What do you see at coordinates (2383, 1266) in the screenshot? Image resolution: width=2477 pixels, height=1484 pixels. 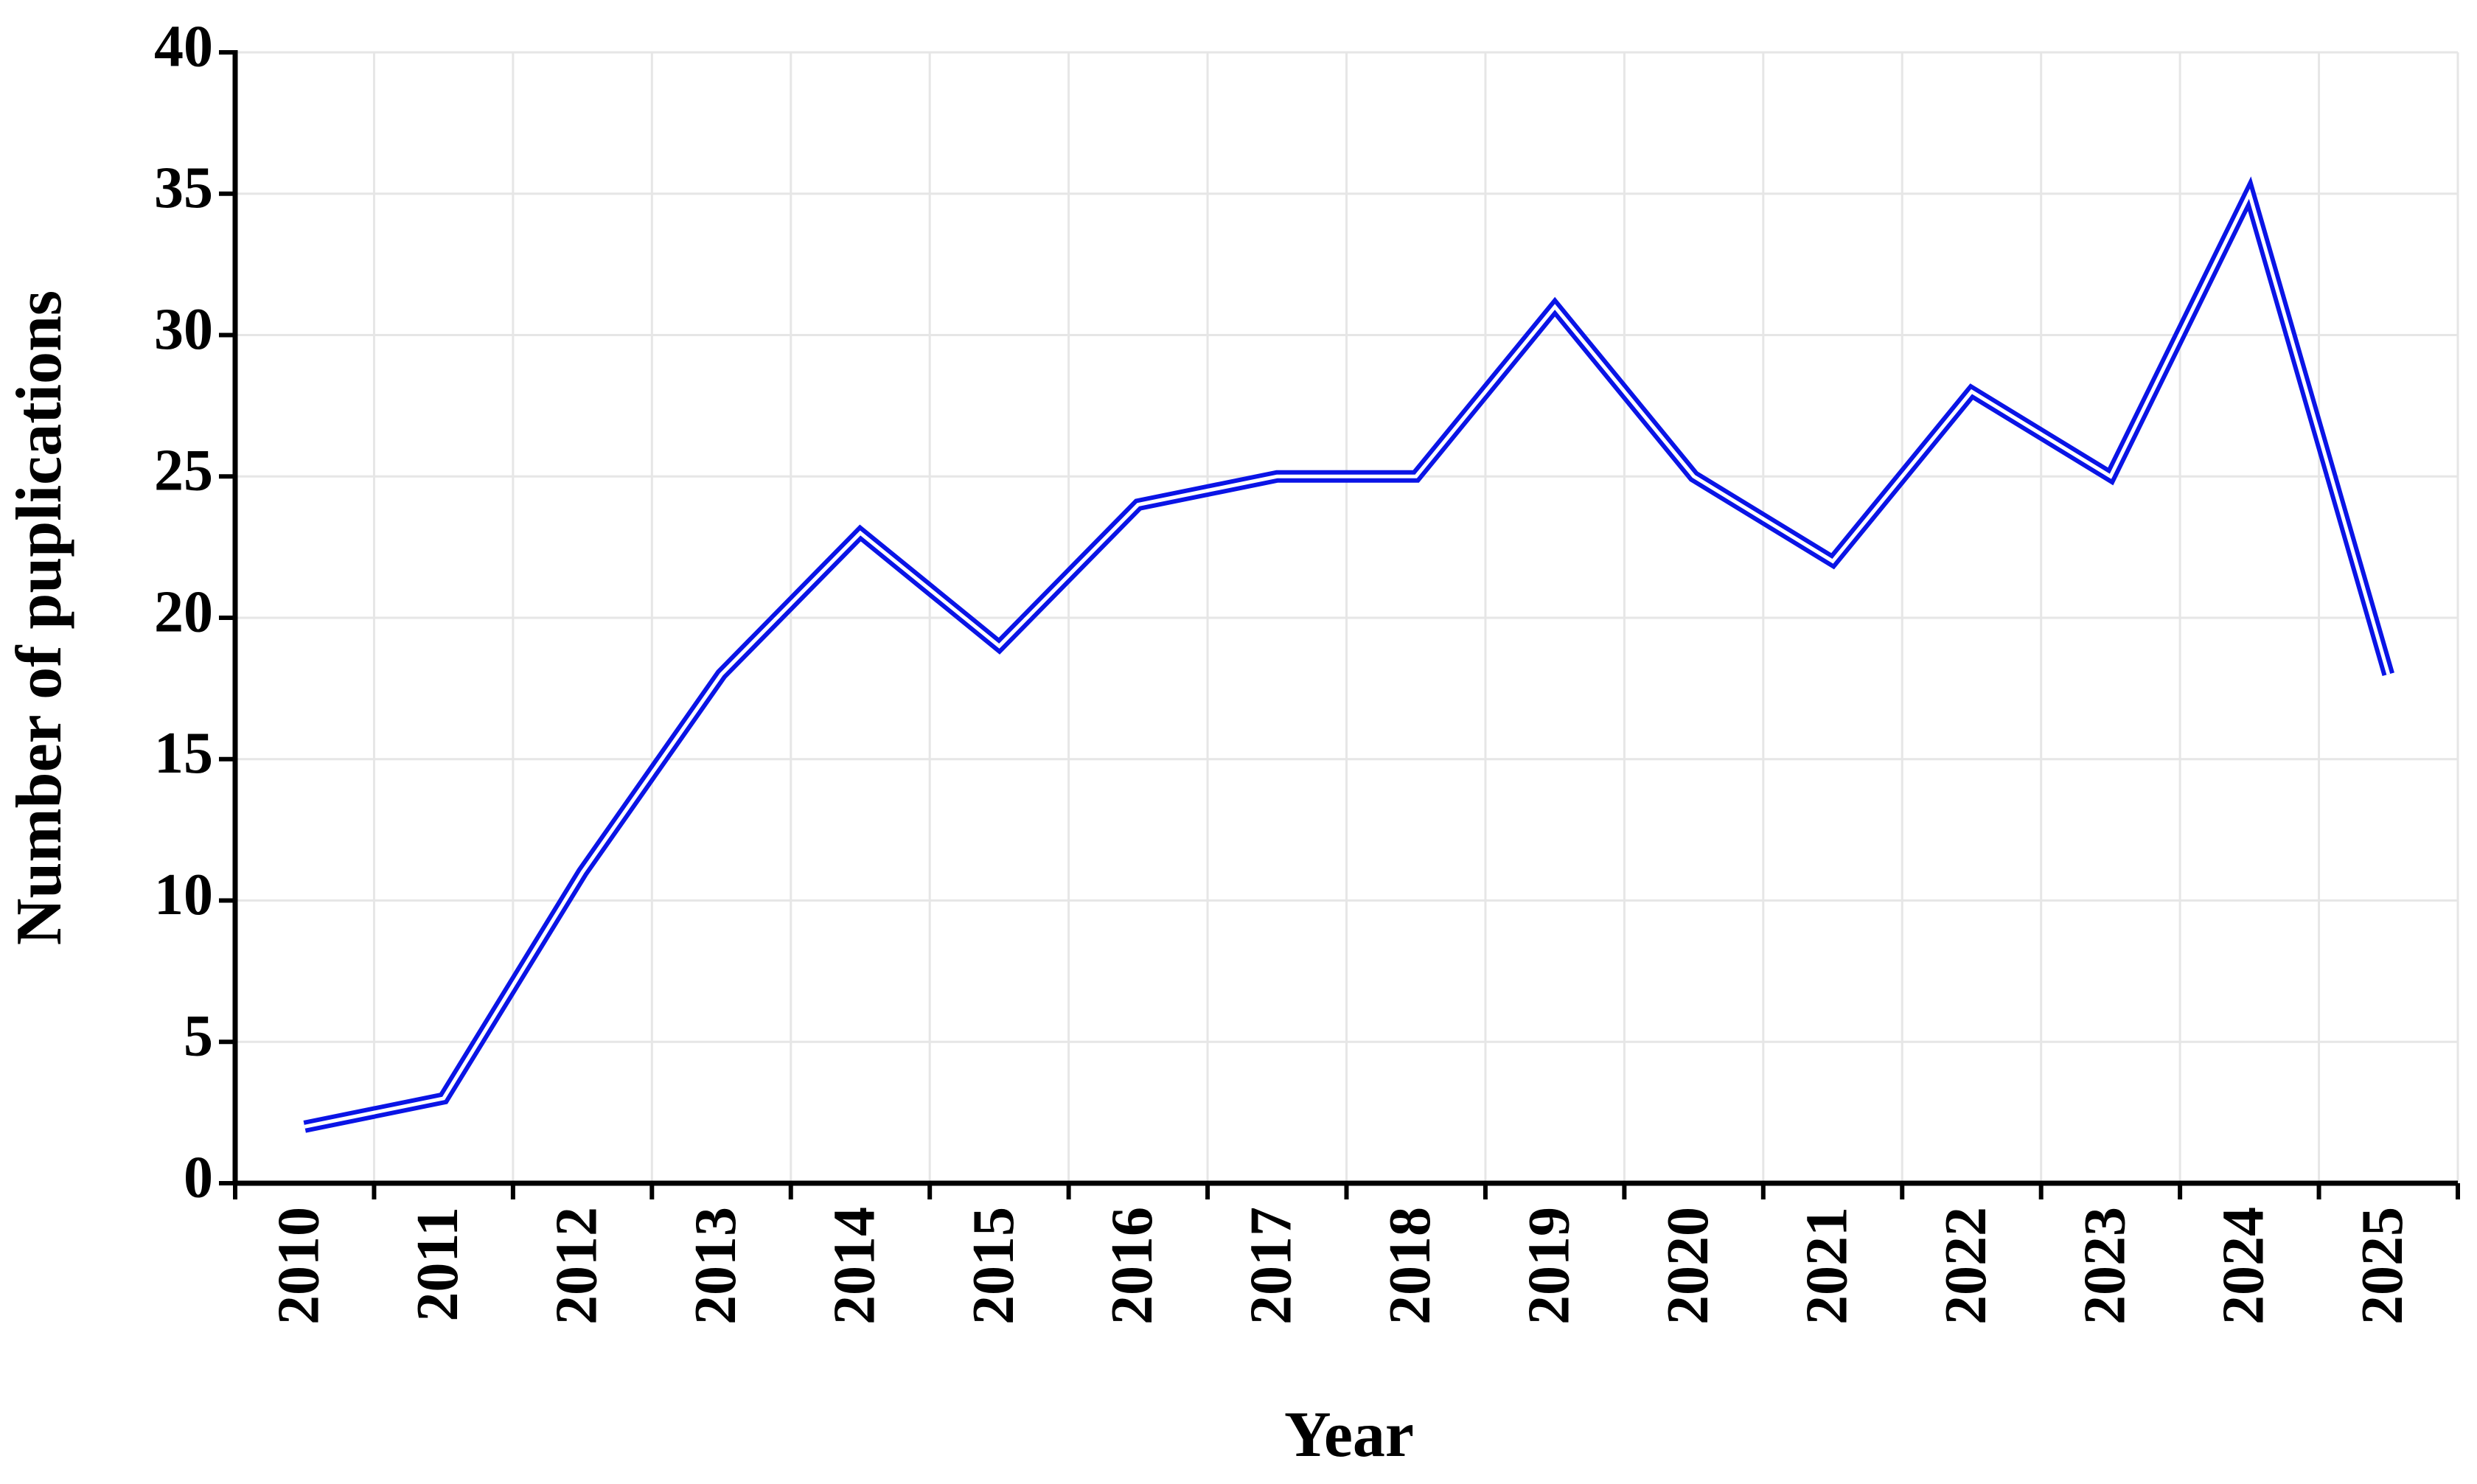 I see `x-tick-label: 2025` at bounding box center [2383, 1266].